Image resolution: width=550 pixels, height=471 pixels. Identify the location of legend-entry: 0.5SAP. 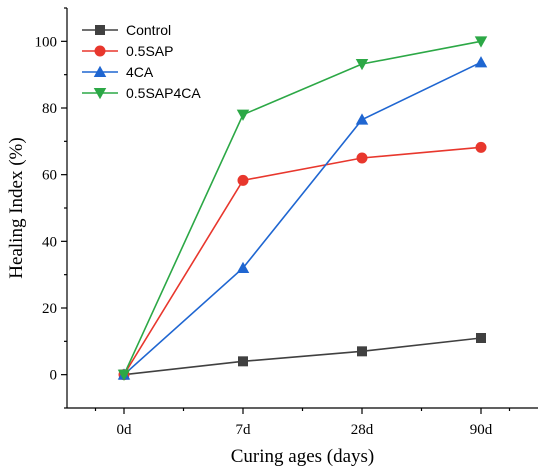
(127, 51).